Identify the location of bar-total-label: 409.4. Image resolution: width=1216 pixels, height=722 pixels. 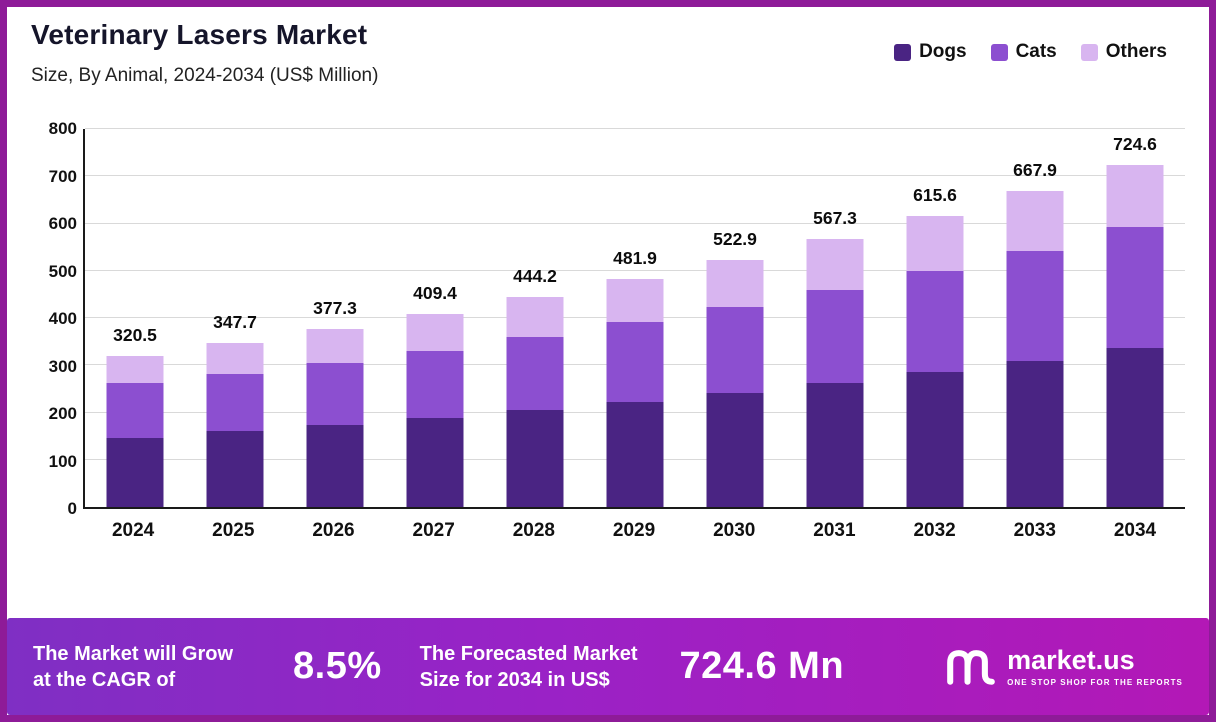
(435, 292).